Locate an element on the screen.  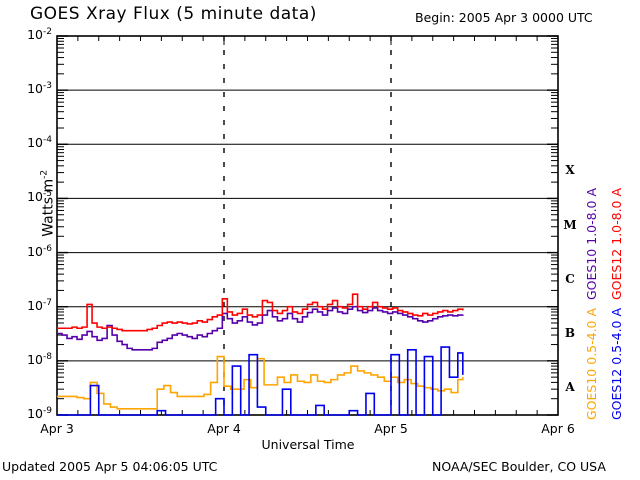
x-tick-label-apr-4: Apr 4 is located at coordinates (224, 428).